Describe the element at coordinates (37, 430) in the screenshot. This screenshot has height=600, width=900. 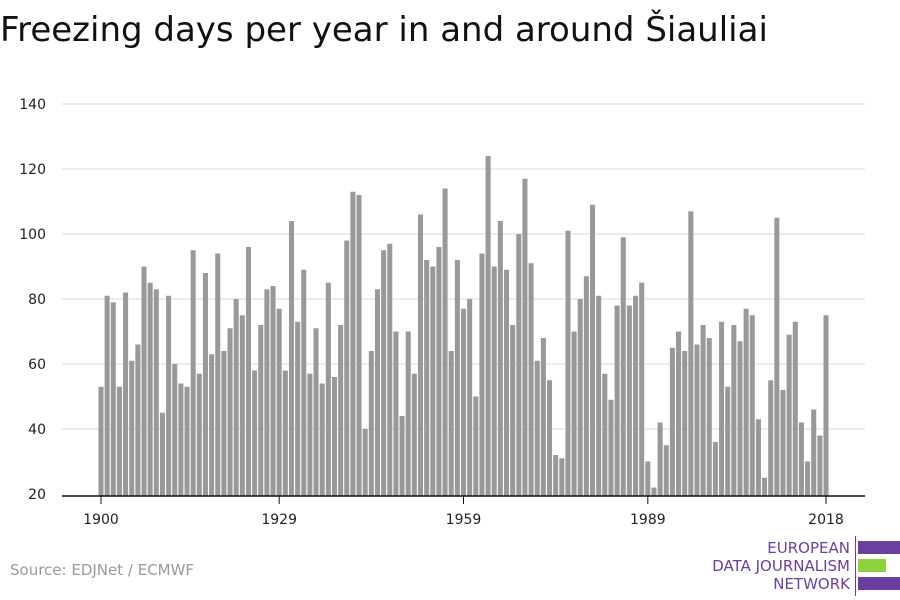
I see `y-tick-label: 40` at that location.